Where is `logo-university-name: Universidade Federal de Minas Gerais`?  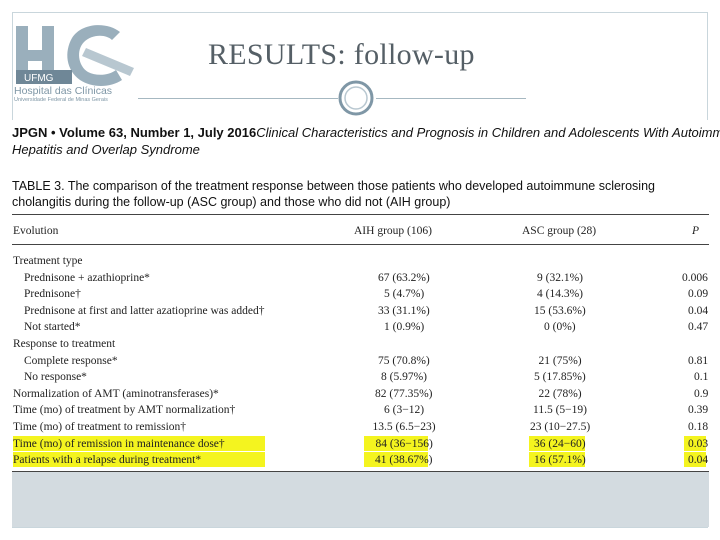
logo-university-name: Universidade Federal de Minas Gerais is located at coordinates (61, 100).